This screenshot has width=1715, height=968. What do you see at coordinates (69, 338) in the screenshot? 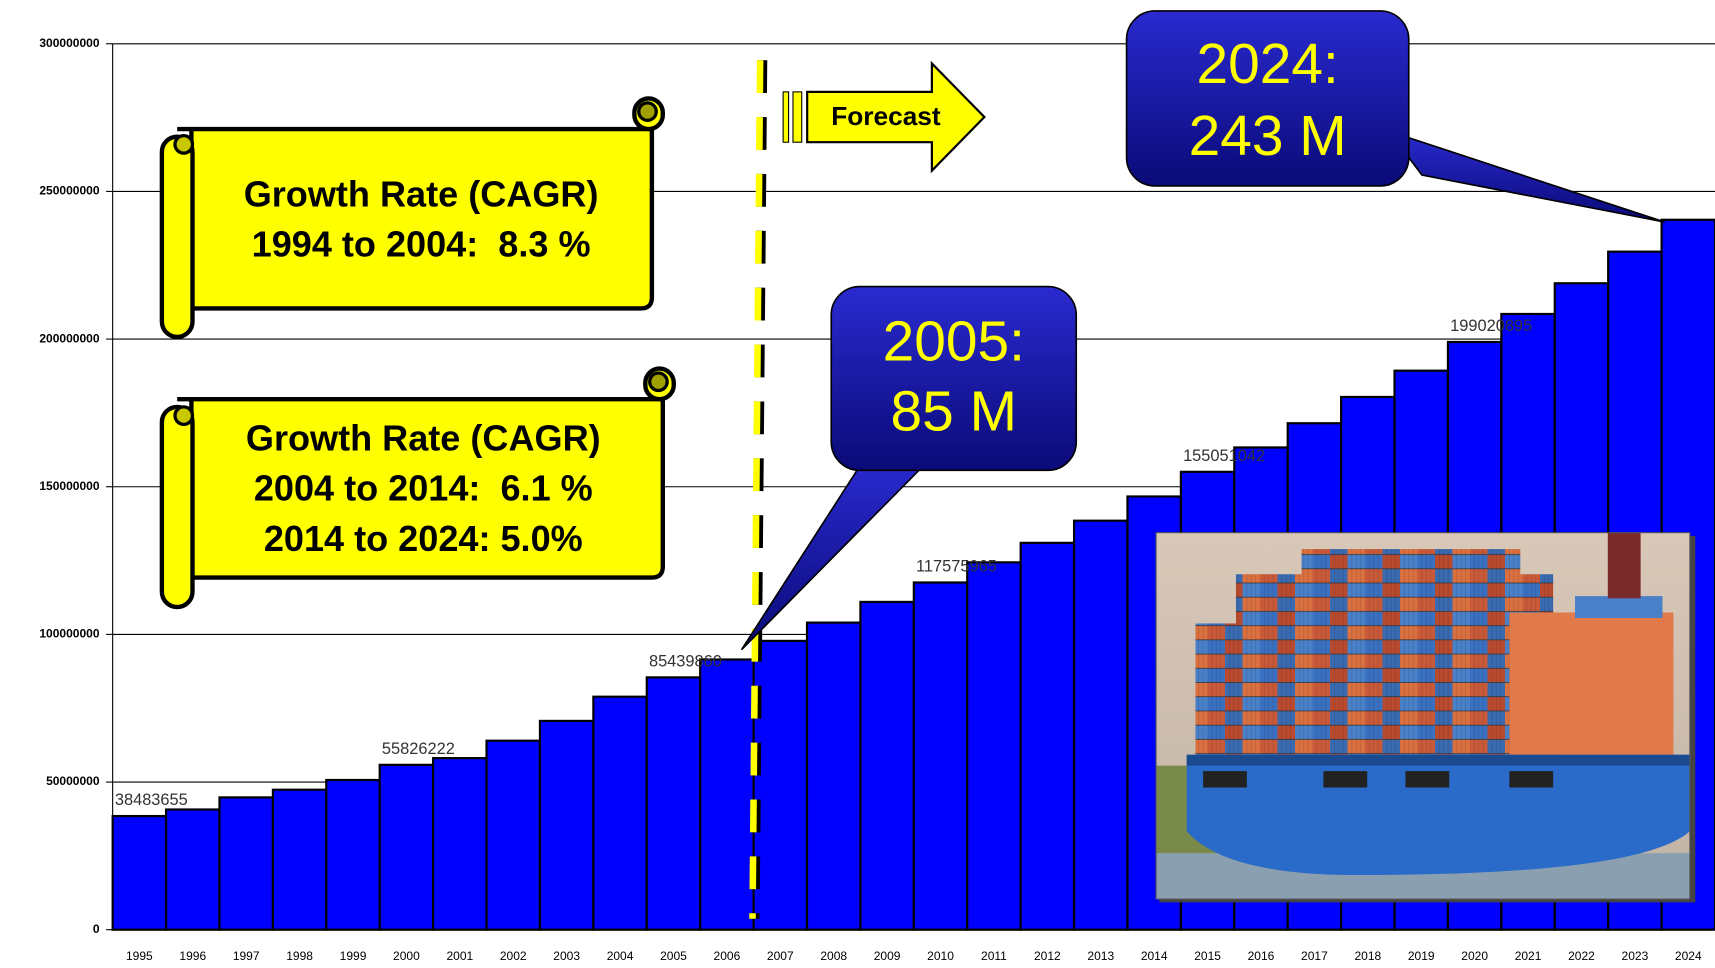
I see `y-tick-label: 200000000` at bounding box center [69, 338].